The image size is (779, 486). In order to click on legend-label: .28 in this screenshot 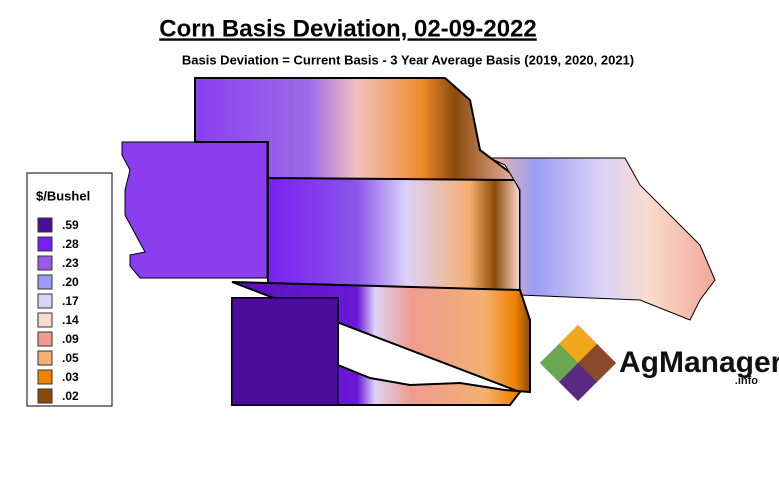, I will do `click(70, 244)`.